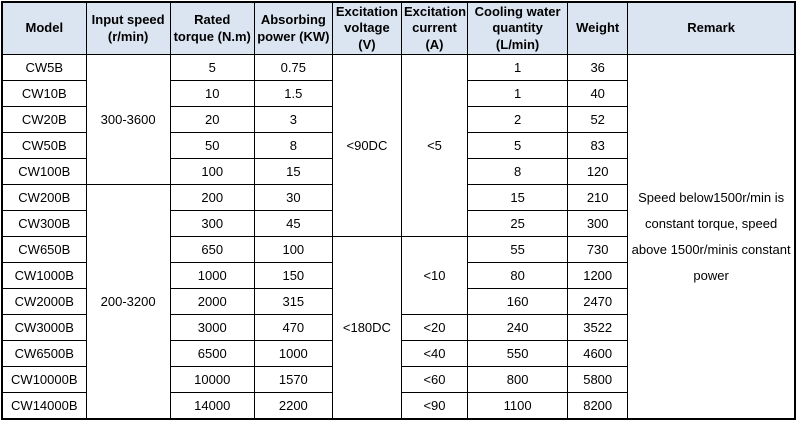  What do you see at coordinates (598, 119) in the screenshot?
I see `weight-cell: 52` at bounding box center [598, 119].